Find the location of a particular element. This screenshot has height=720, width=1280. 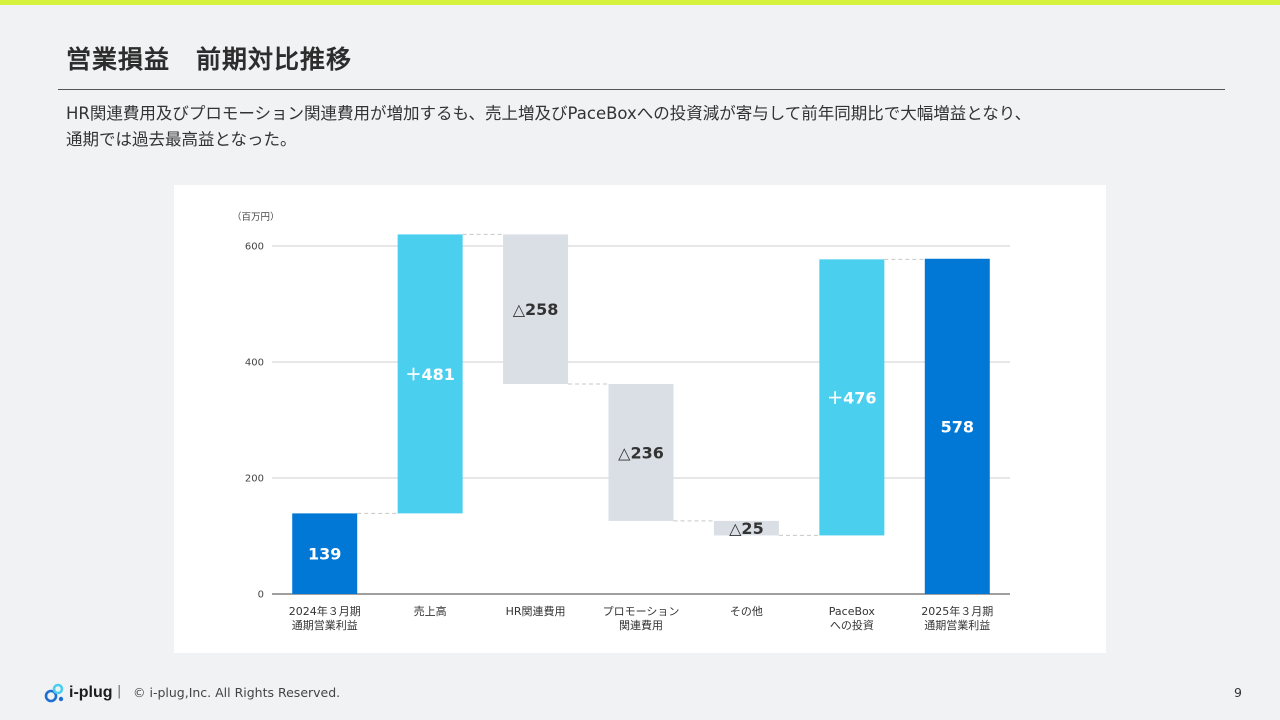

data-label: △236 is located at coordinates (641, 452).